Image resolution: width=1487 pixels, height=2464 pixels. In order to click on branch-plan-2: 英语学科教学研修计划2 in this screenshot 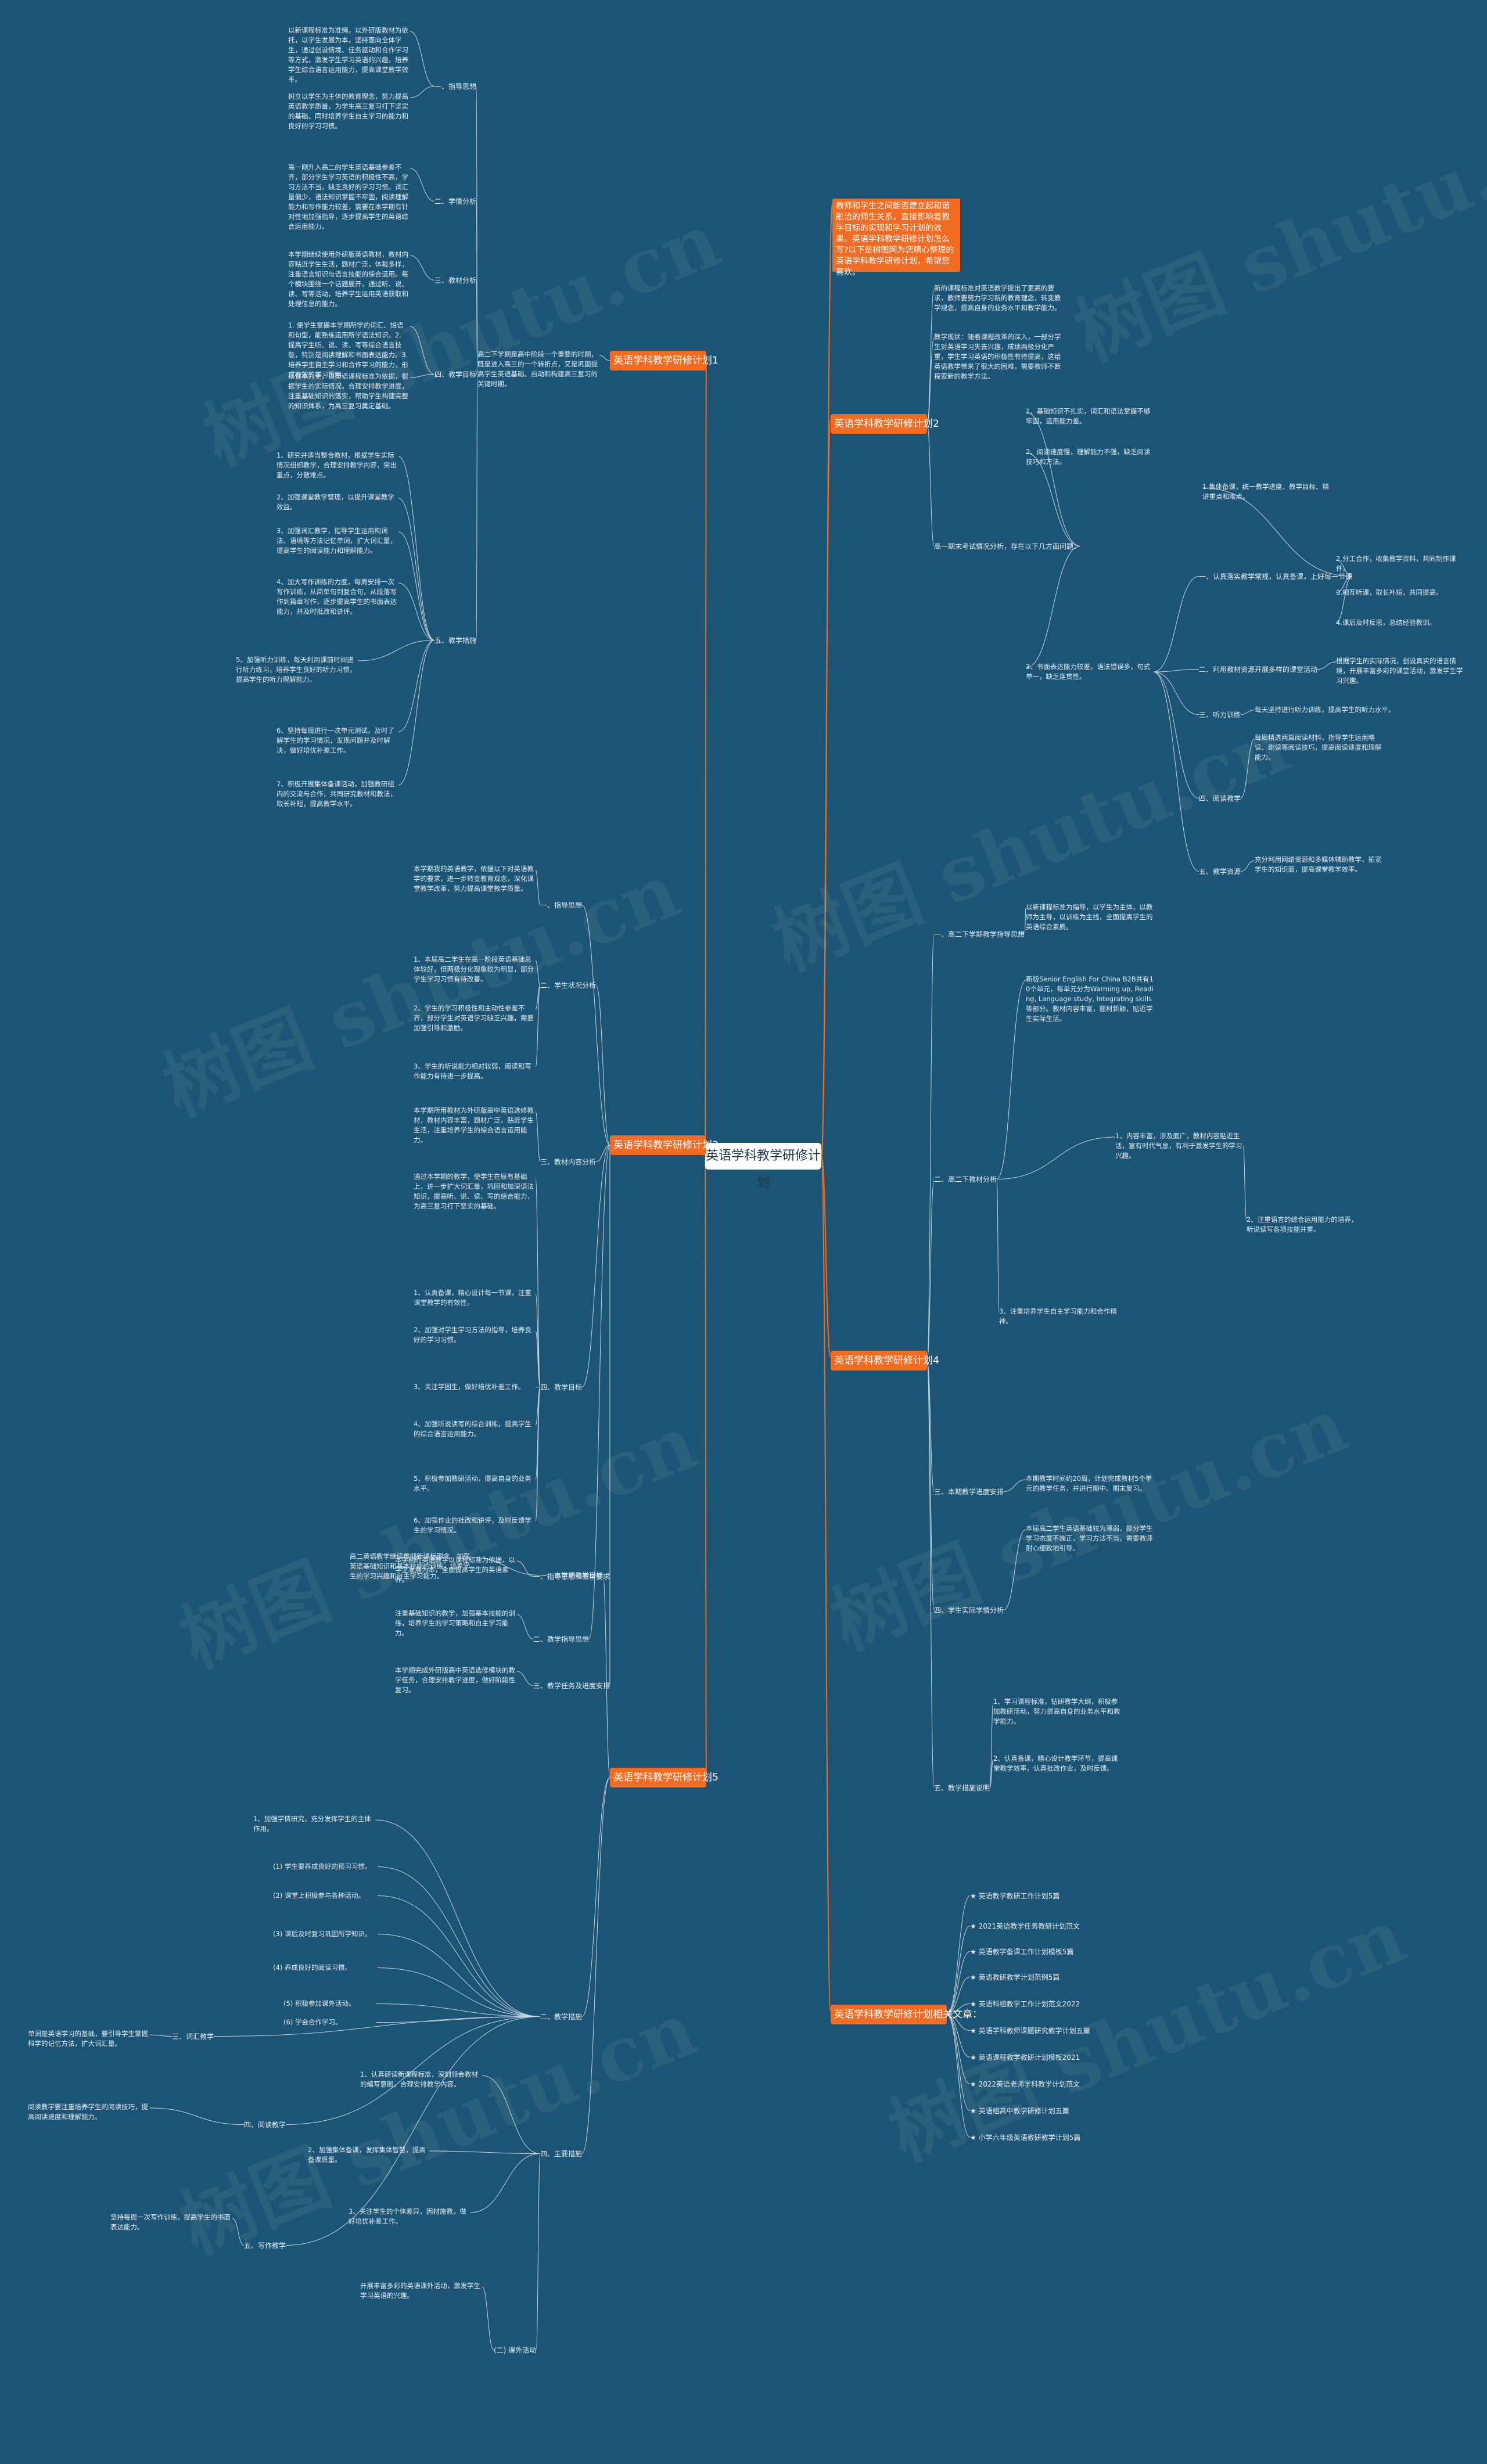, I will do `click(885, 424)`.